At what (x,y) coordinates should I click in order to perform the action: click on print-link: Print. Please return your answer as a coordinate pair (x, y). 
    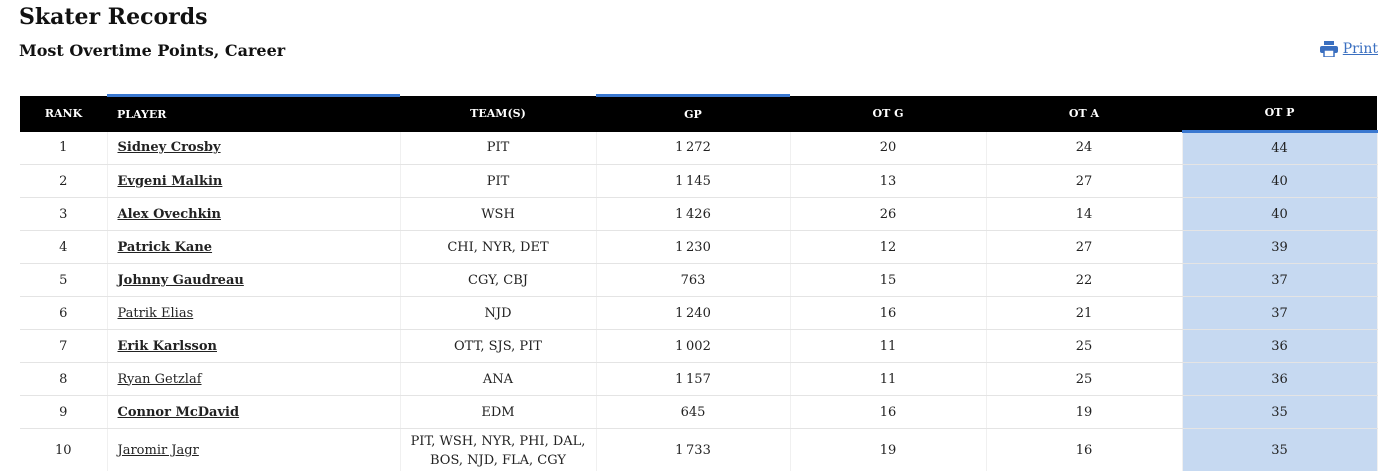
    Looking at the image, I should click on (1348, 49).